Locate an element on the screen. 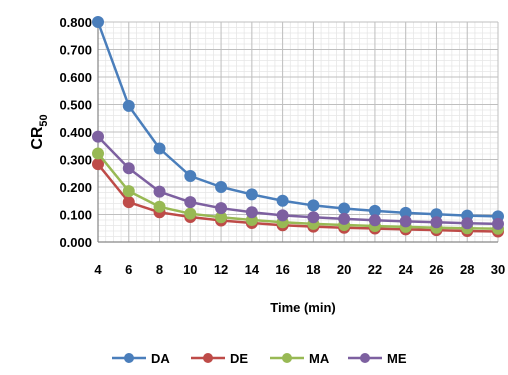 The width and height of the screenshot is (508, 375). x-tick-label: 20 is located at coordinates (344, 269).